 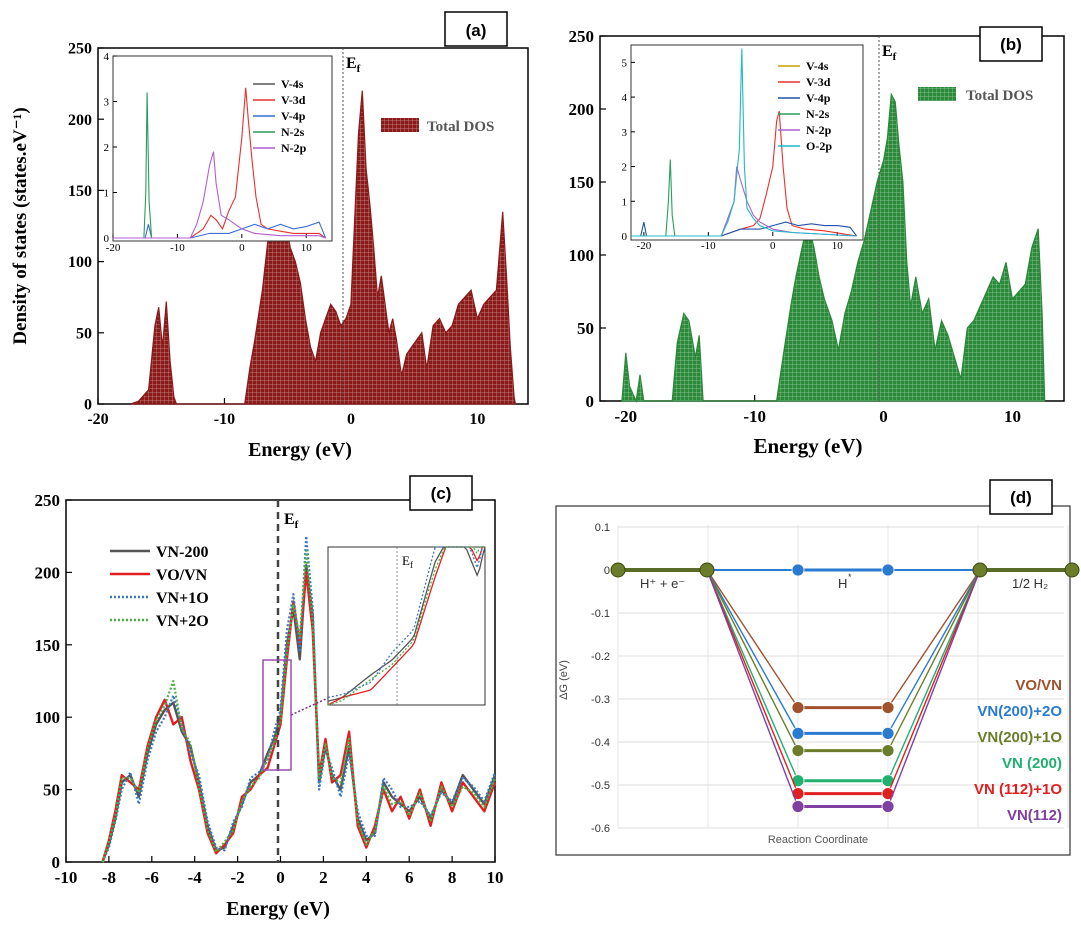 I want to click on inset-series-o-2p, so click(x=744, y=142).